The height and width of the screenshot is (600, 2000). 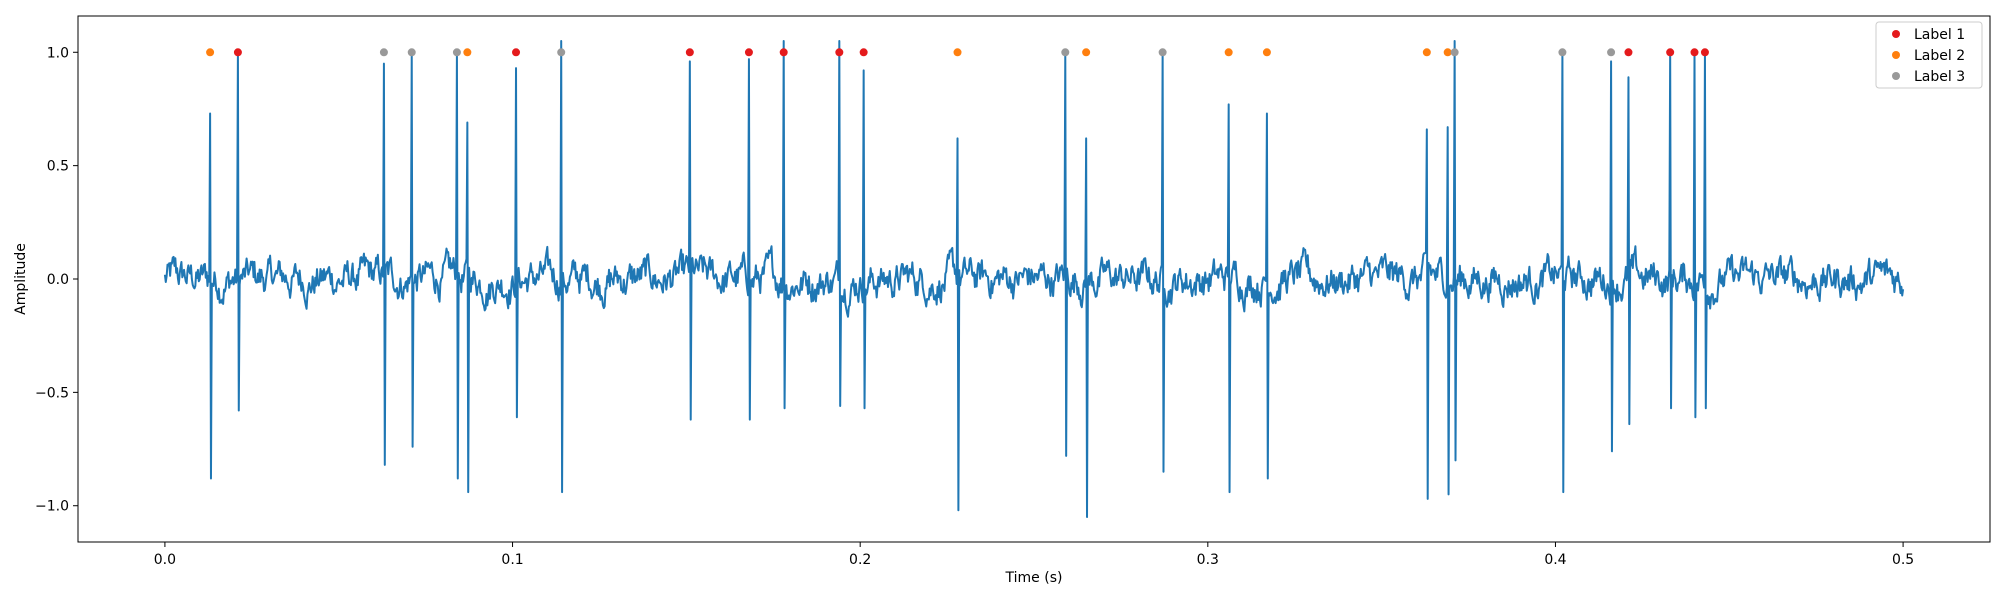 What do you see at coordinates (1555, 560) in the screenshot?
I see `x-tick-label: 0.4` at bounding box center [1555, 560].